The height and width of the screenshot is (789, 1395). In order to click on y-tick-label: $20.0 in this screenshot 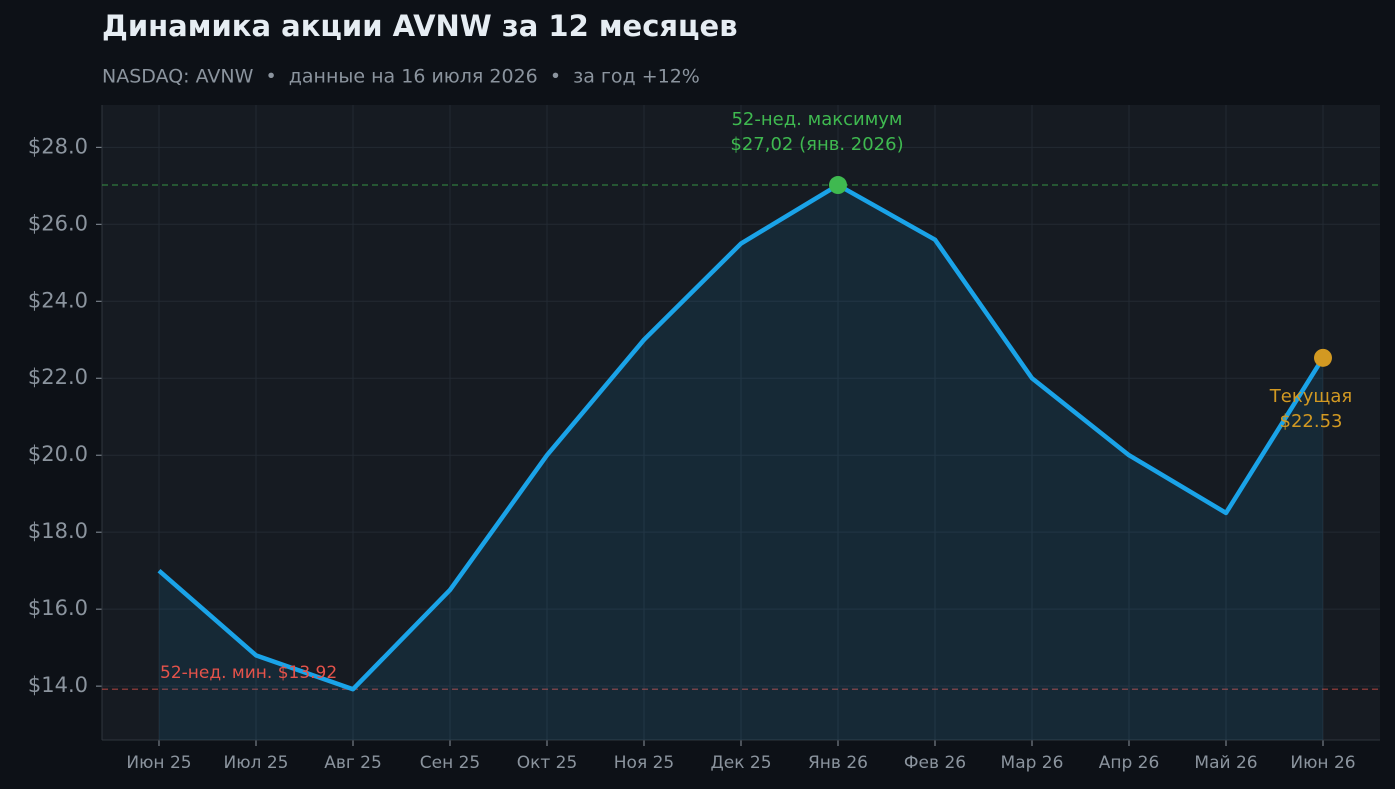, I will do `click(58, 454)`.